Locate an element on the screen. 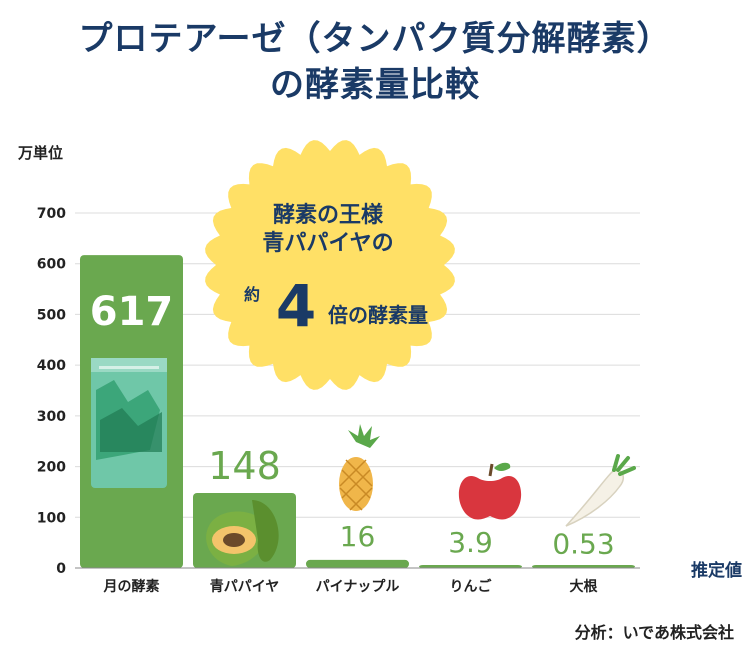  data-label: 148 is located at coordinates (244, 466).